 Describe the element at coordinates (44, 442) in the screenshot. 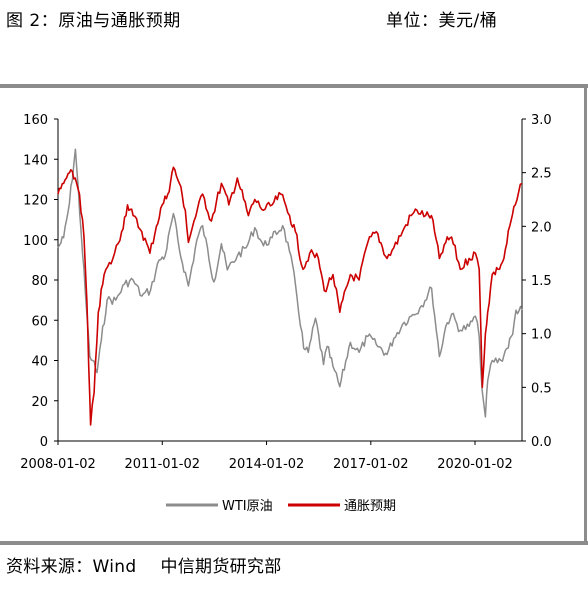

I see `left-tick-label: 0` at that location.